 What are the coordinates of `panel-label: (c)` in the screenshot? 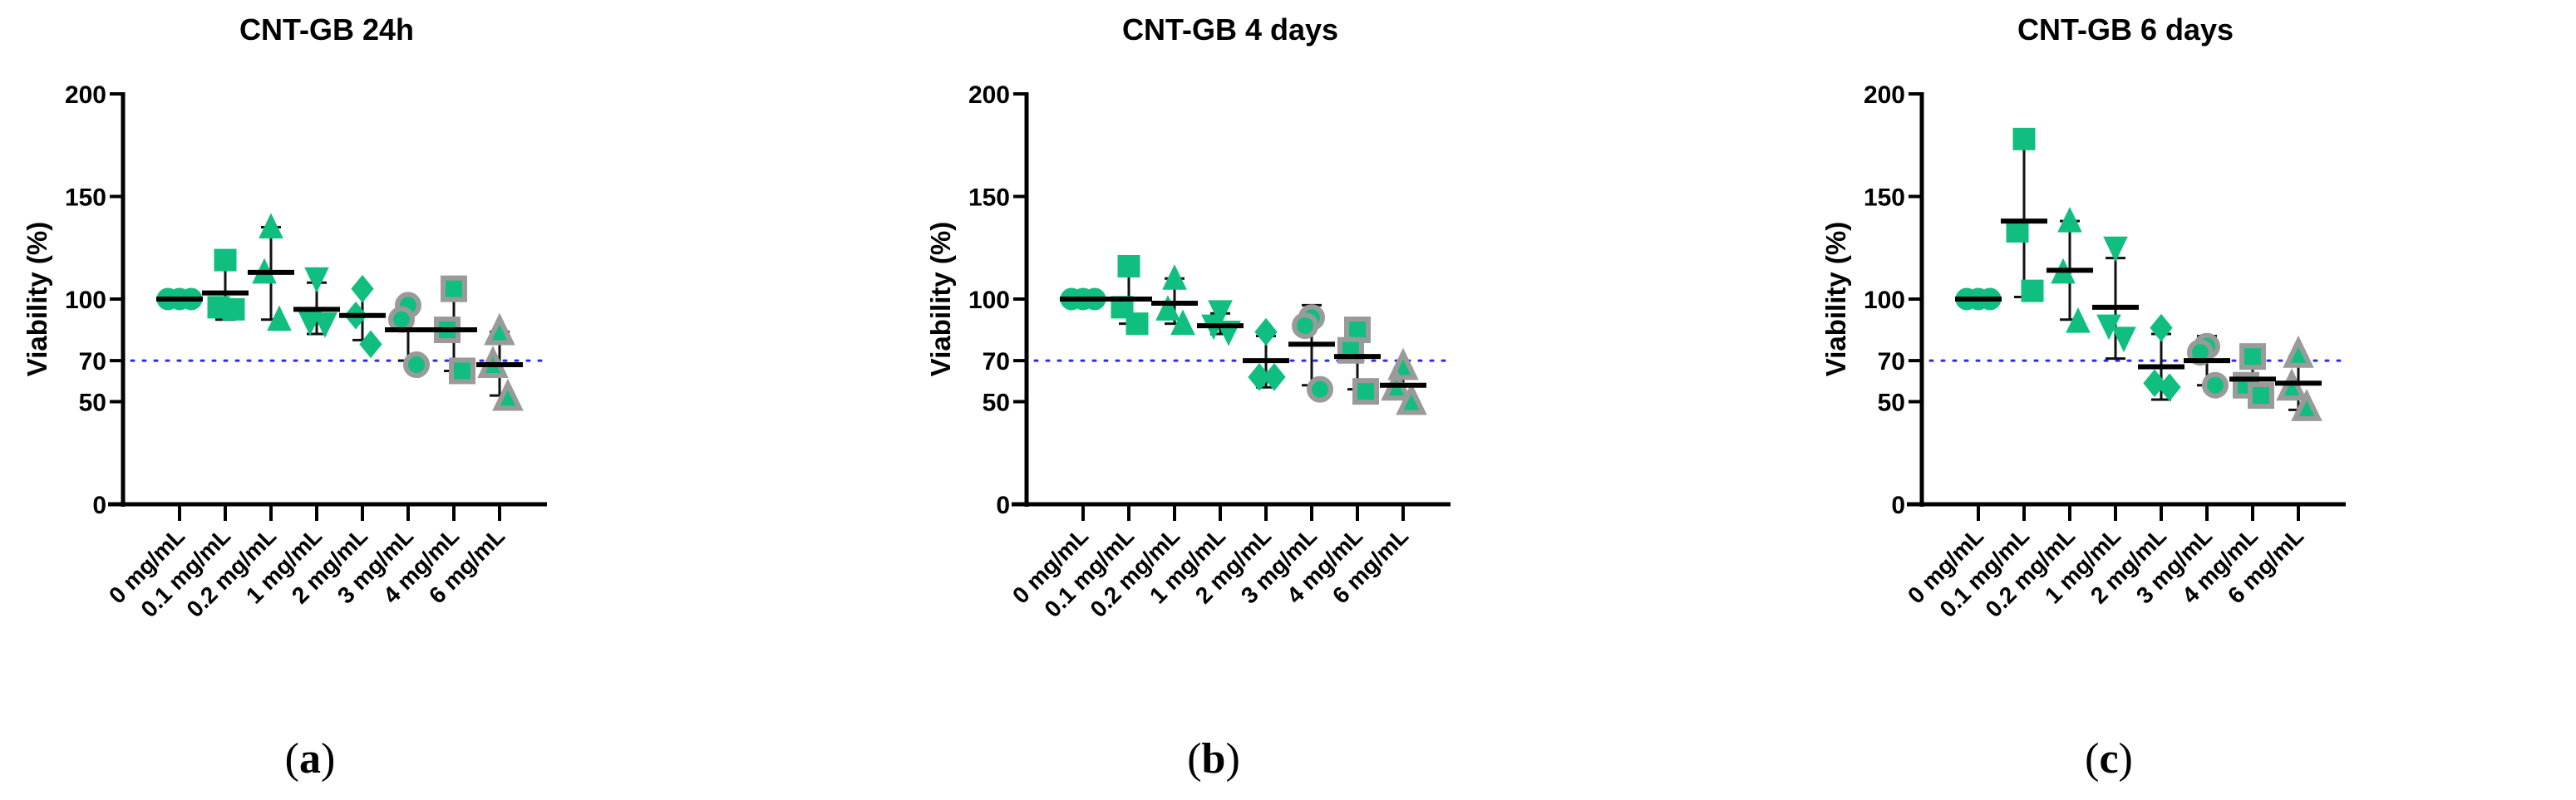 It's located at (2109, 759).